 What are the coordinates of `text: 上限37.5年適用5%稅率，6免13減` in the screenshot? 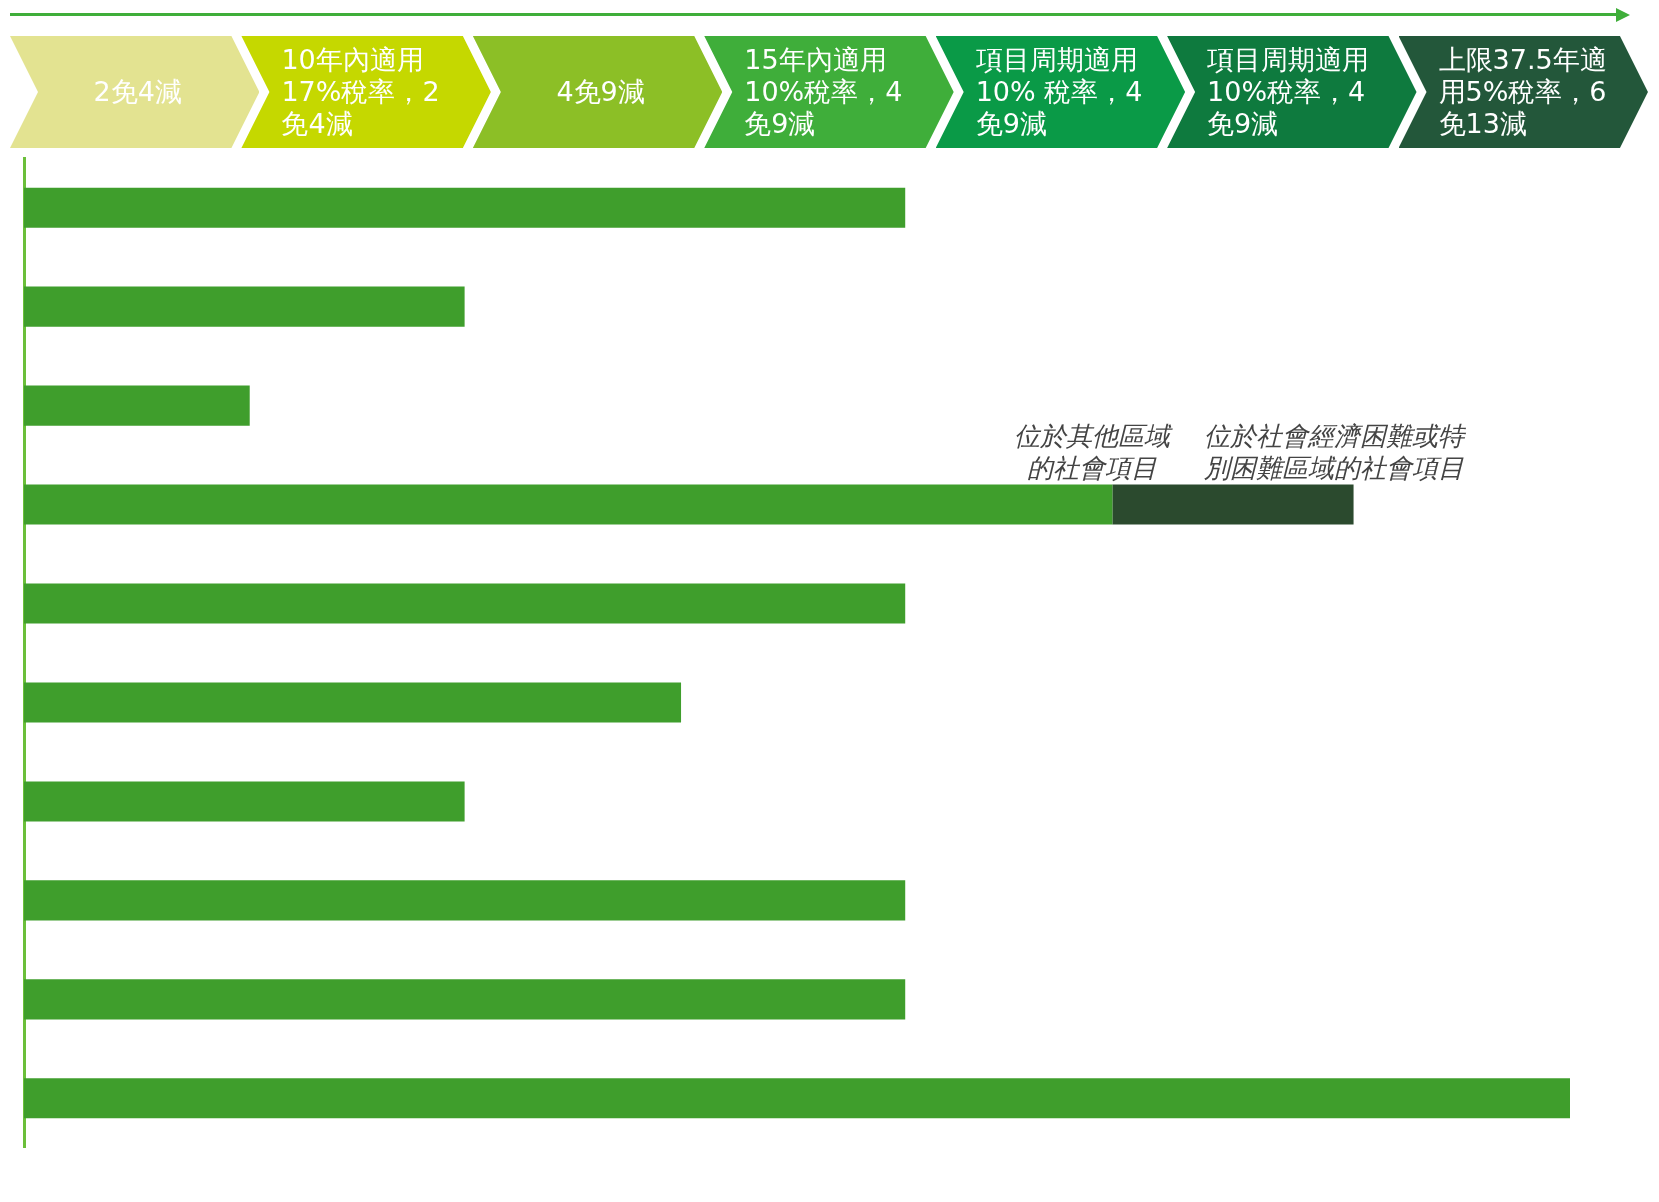 It's located at (1523, 92).